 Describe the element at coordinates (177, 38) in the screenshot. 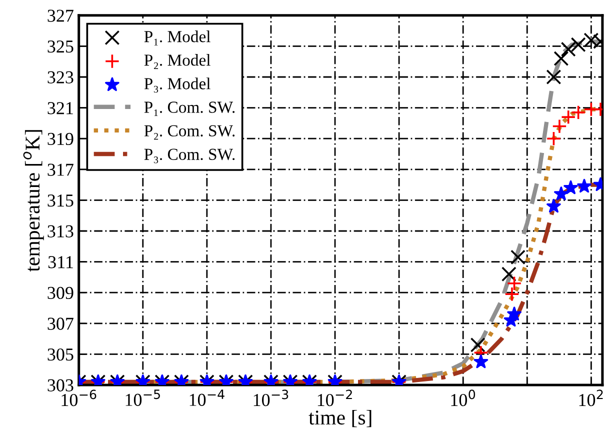

I see `legend-label: P₁. Model` at that location.